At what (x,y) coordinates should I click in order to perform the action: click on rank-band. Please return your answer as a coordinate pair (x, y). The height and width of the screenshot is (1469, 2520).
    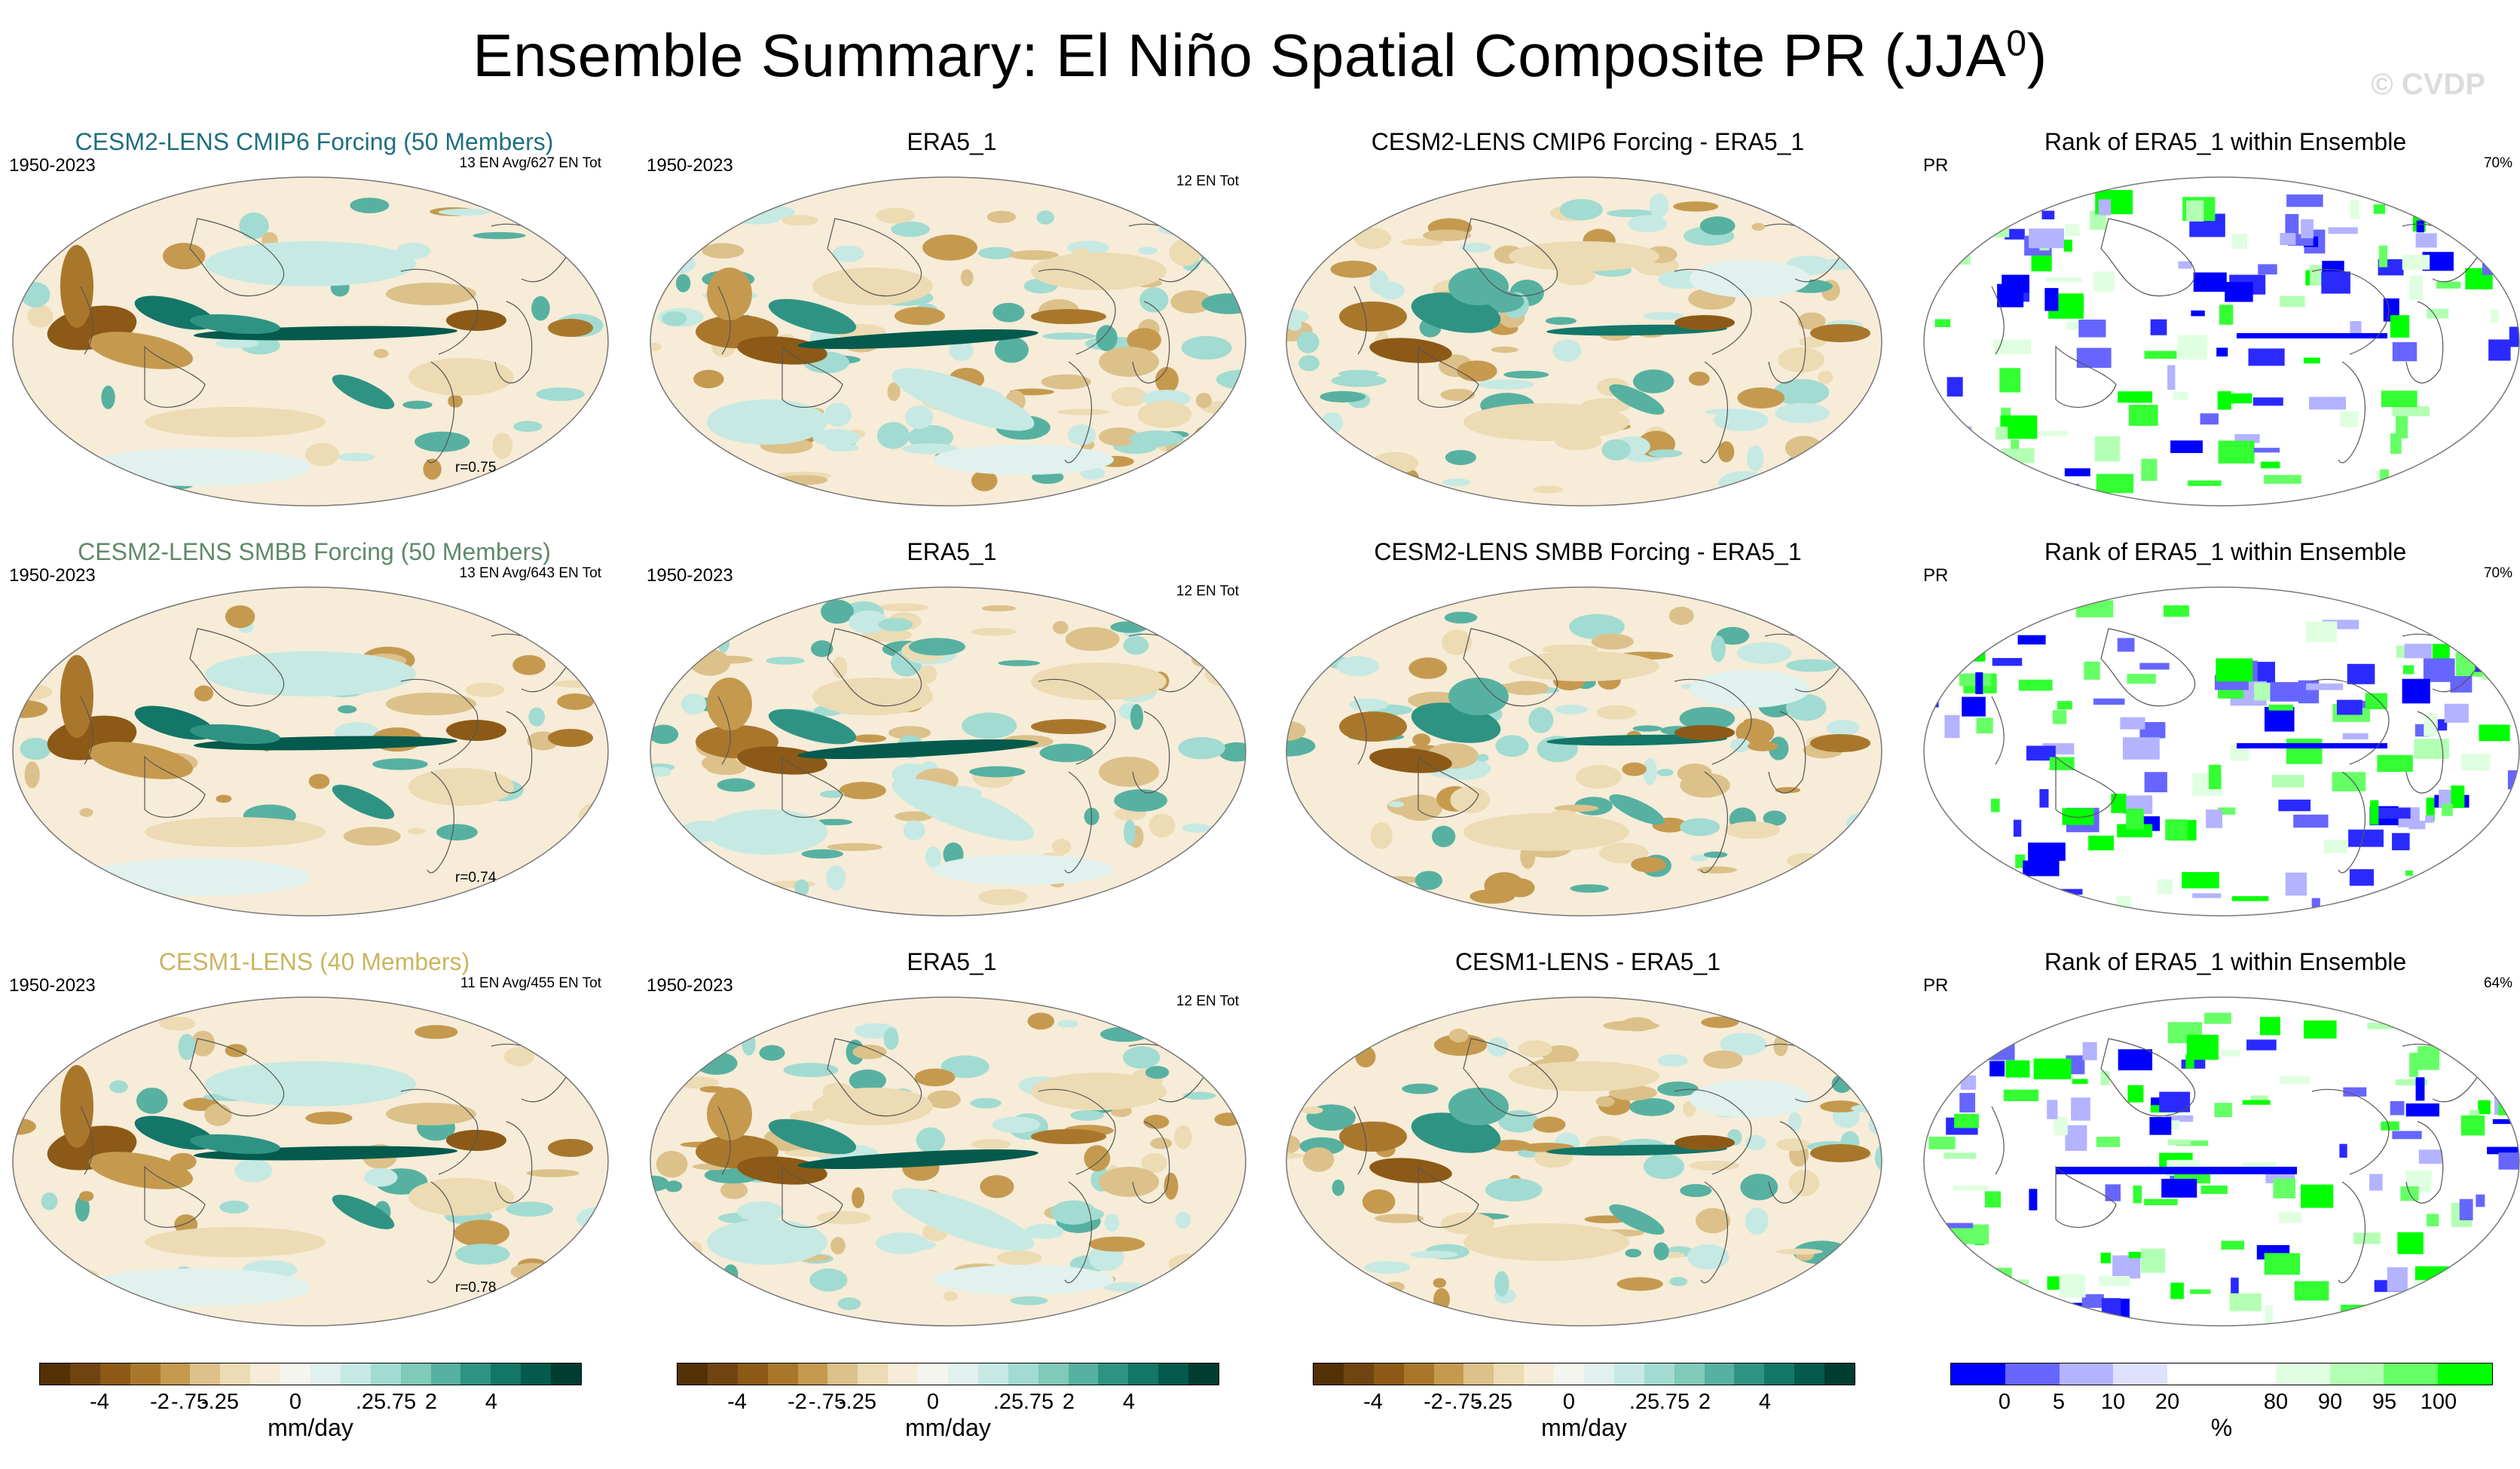
    Looking at the image, I should click on (2176, 1170).